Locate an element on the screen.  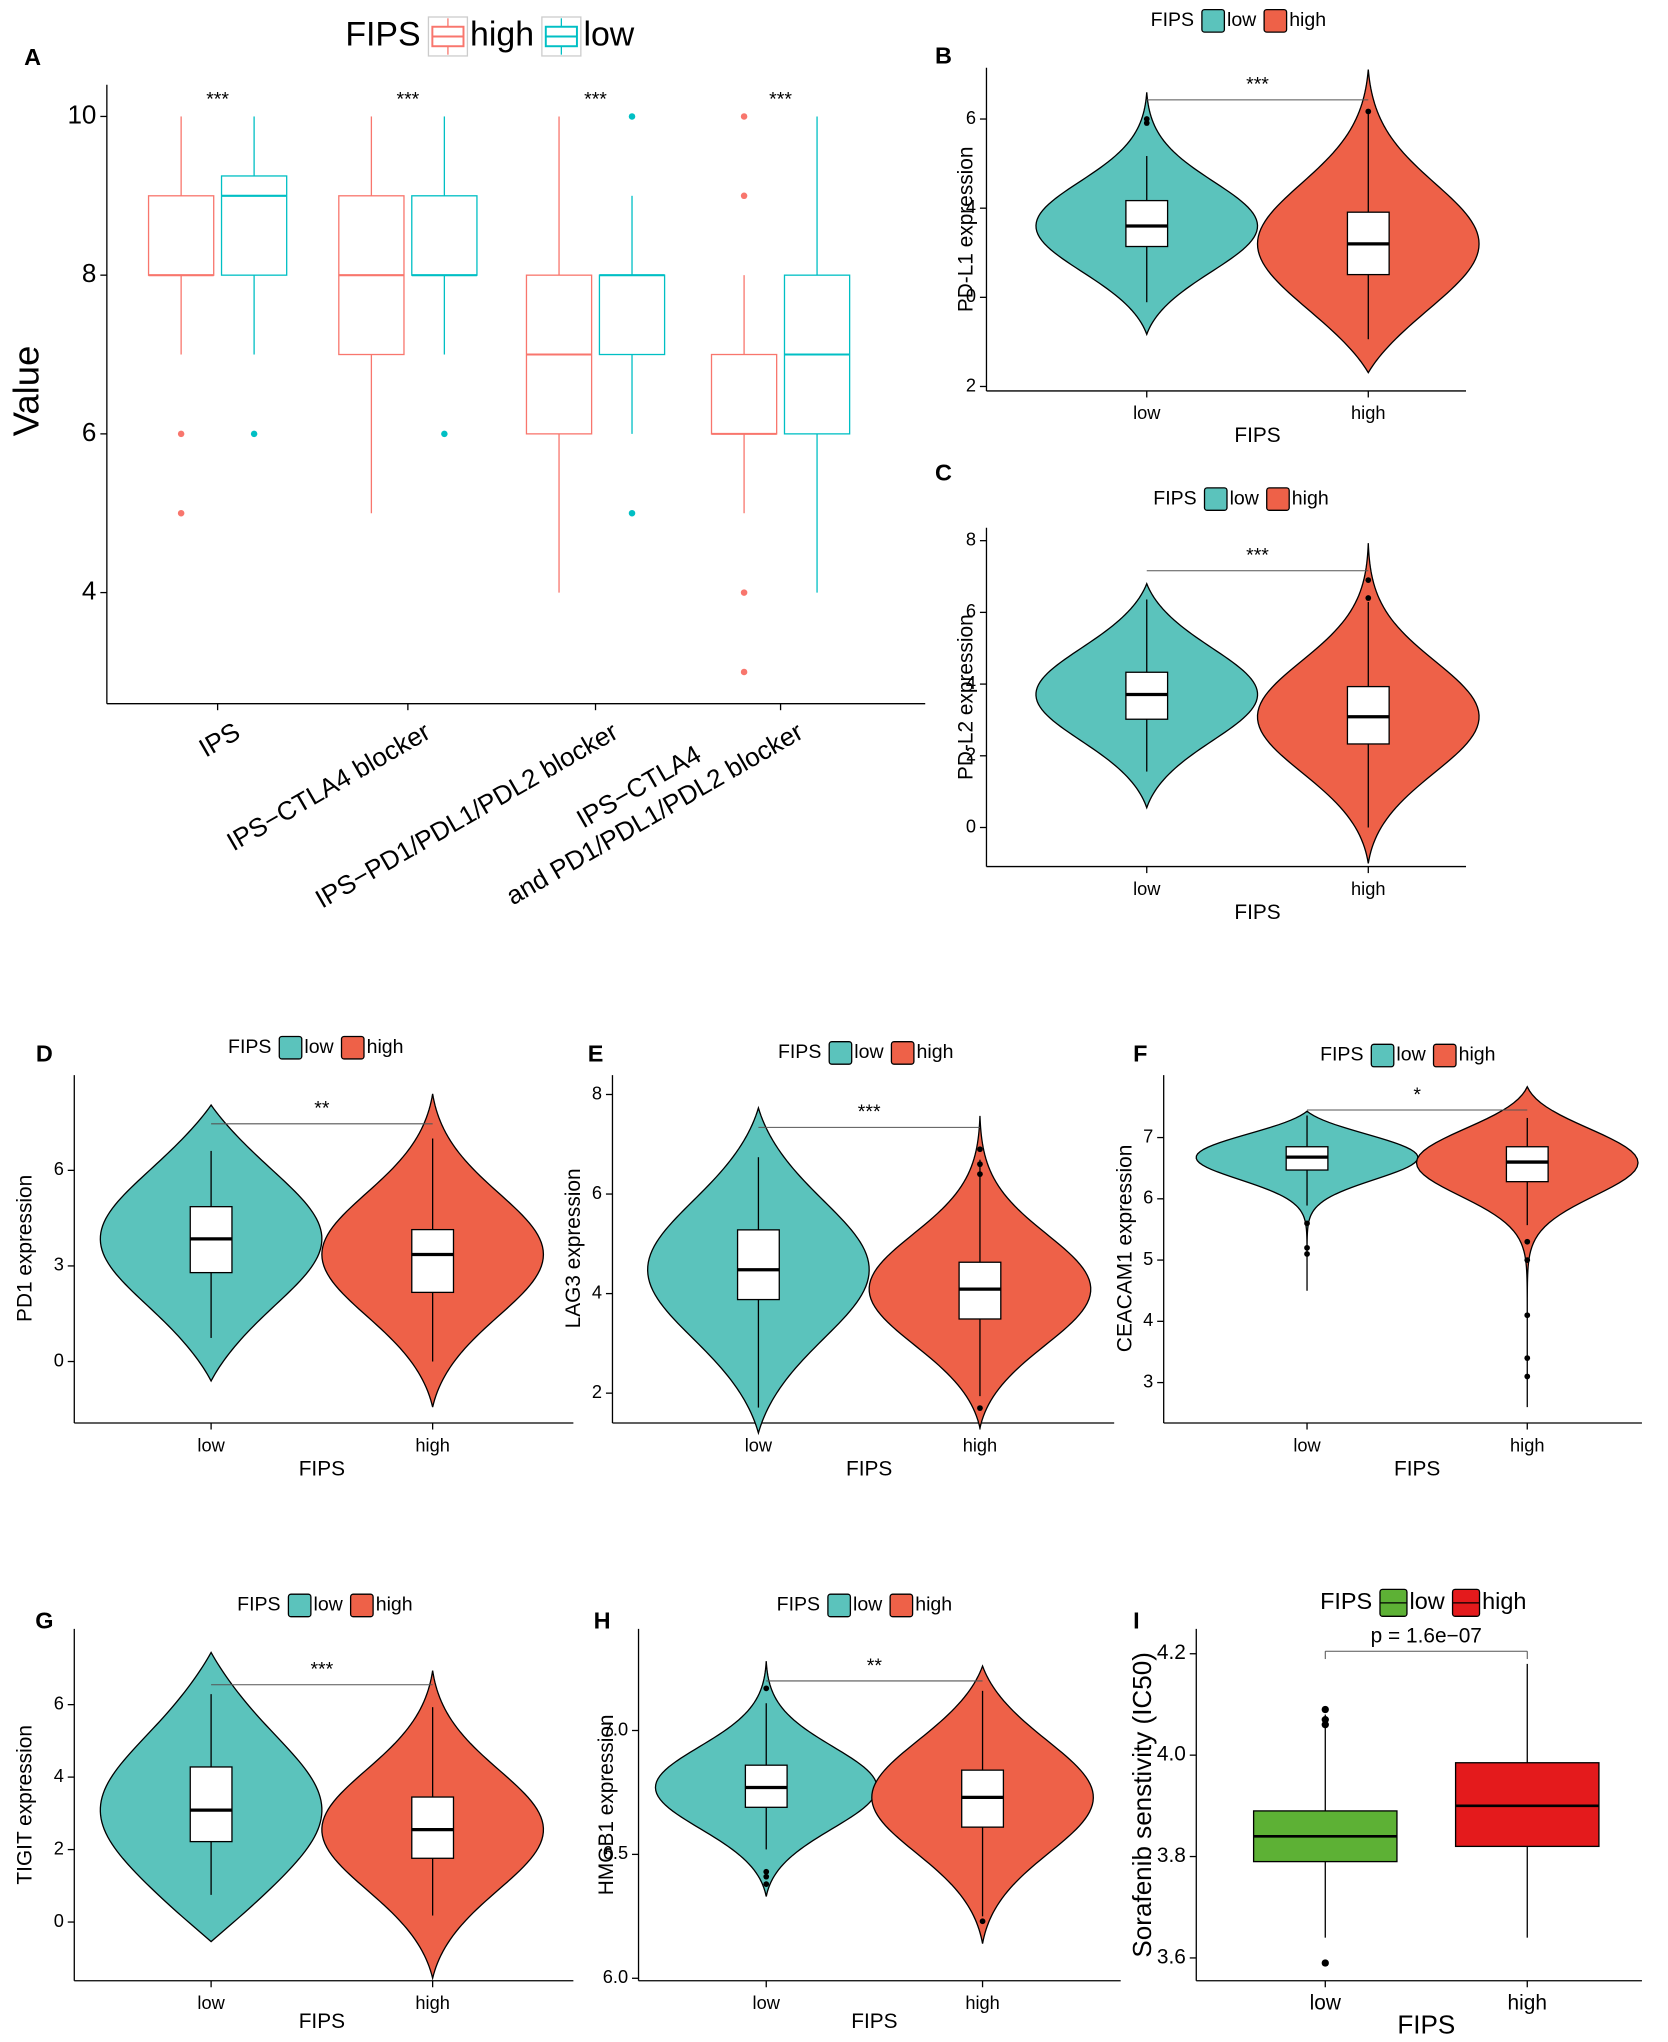
panel-letter: B is located at coordinates (943, 56).